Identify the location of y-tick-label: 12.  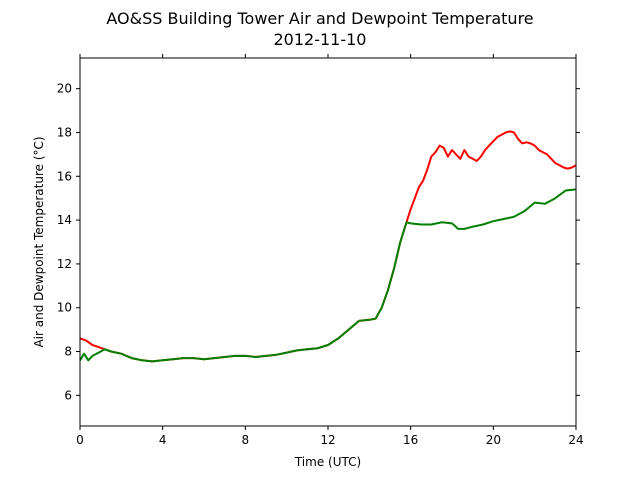
(64, 264).